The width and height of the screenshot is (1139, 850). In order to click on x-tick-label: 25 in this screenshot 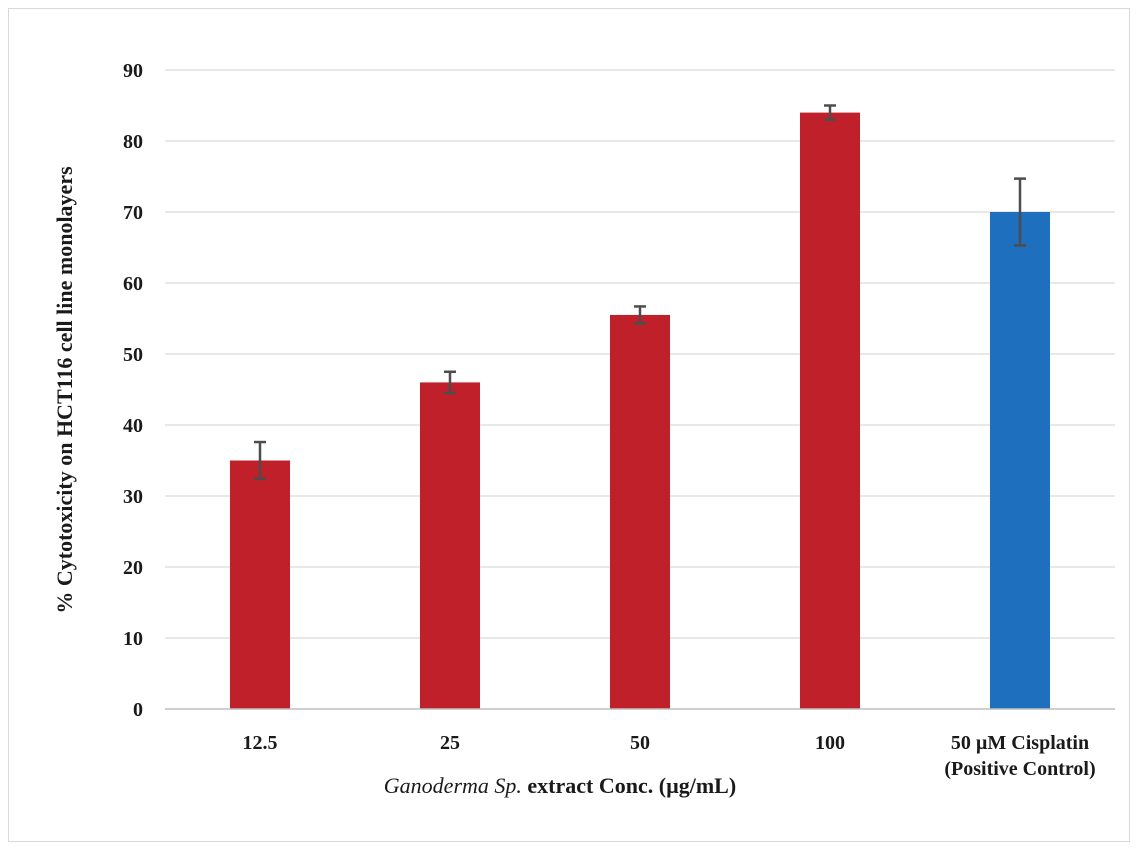, I will do `click(450, 743)`.